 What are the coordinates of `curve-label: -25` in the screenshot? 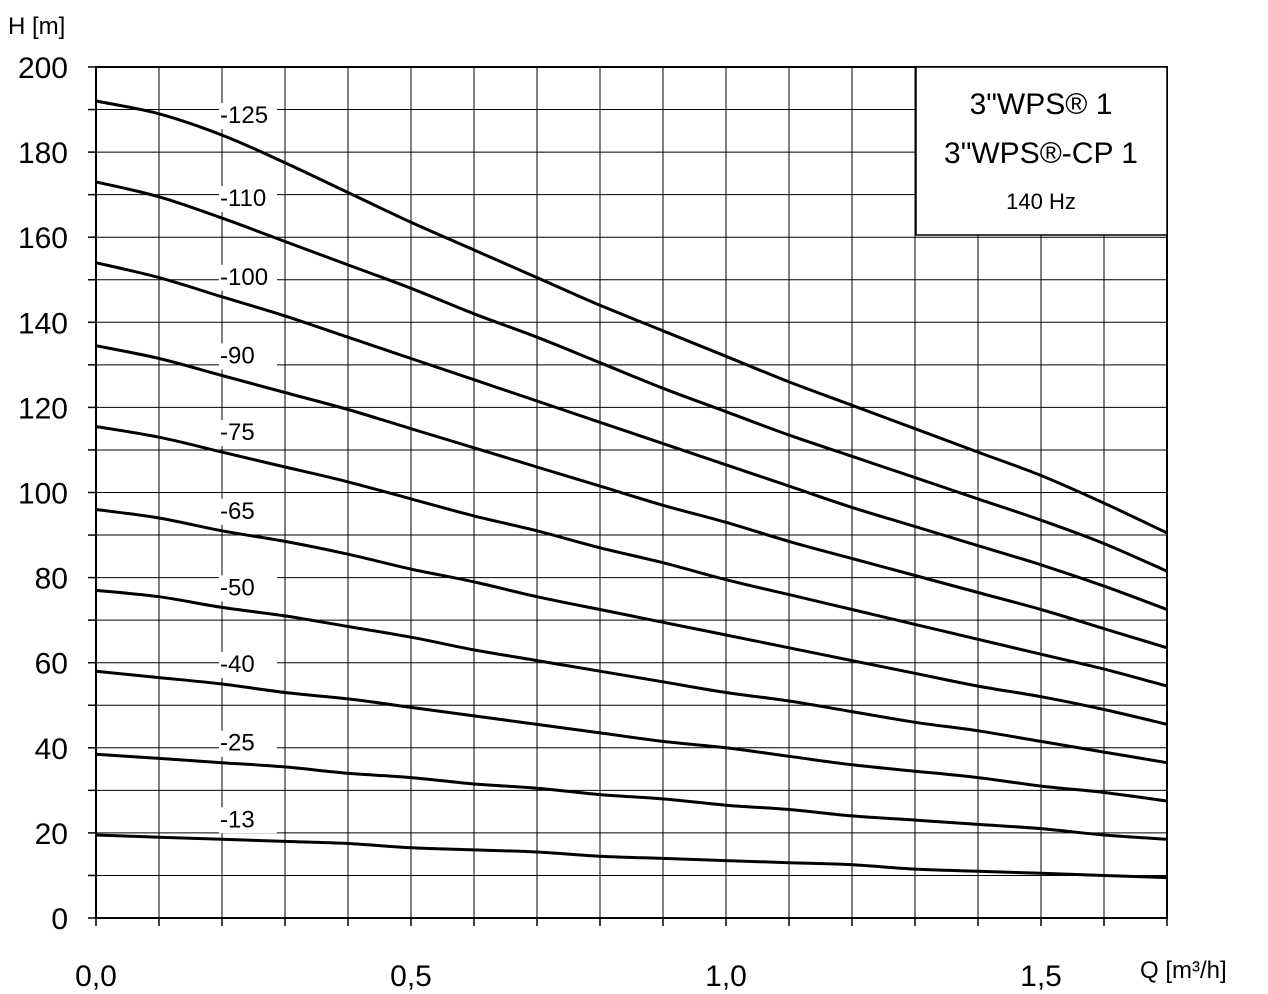 It's located at (237, 743).